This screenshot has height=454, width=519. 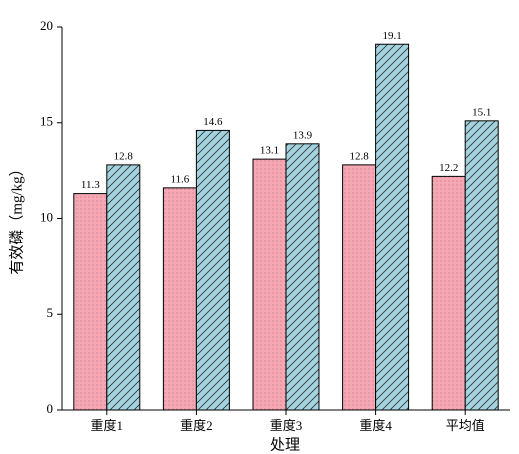 What do you see at coordinates (50, 312) in the screenshot?
I see `y-tick-label: 5` at bounding box center [50, 312].